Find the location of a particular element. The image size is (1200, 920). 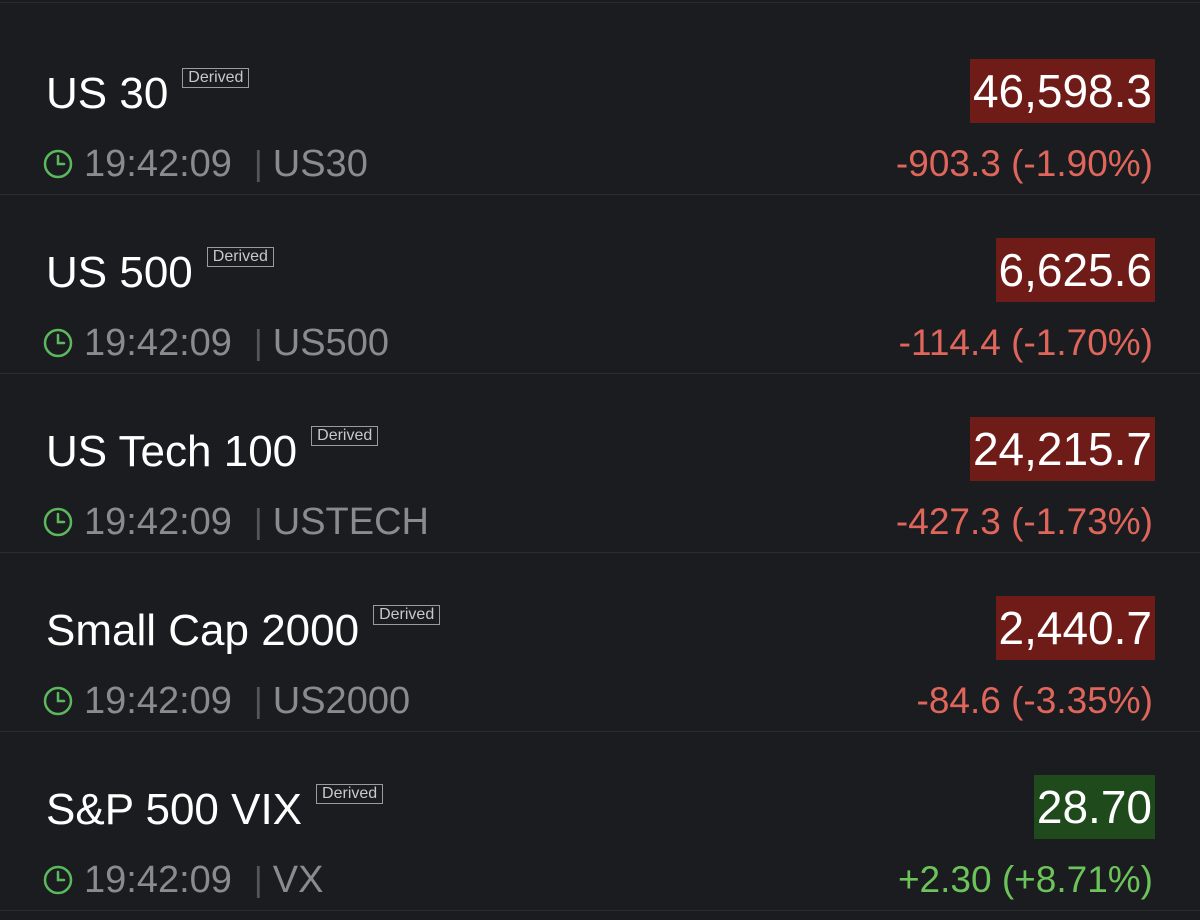

instrument-name: S&P 500 VIX is located at coordinates (174, 809).